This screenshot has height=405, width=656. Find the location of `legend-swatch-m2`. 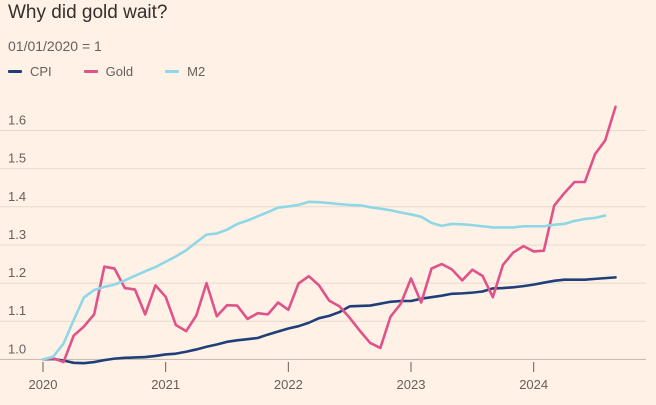

legend-swatch-m2 is located at coordinates (172, 71).